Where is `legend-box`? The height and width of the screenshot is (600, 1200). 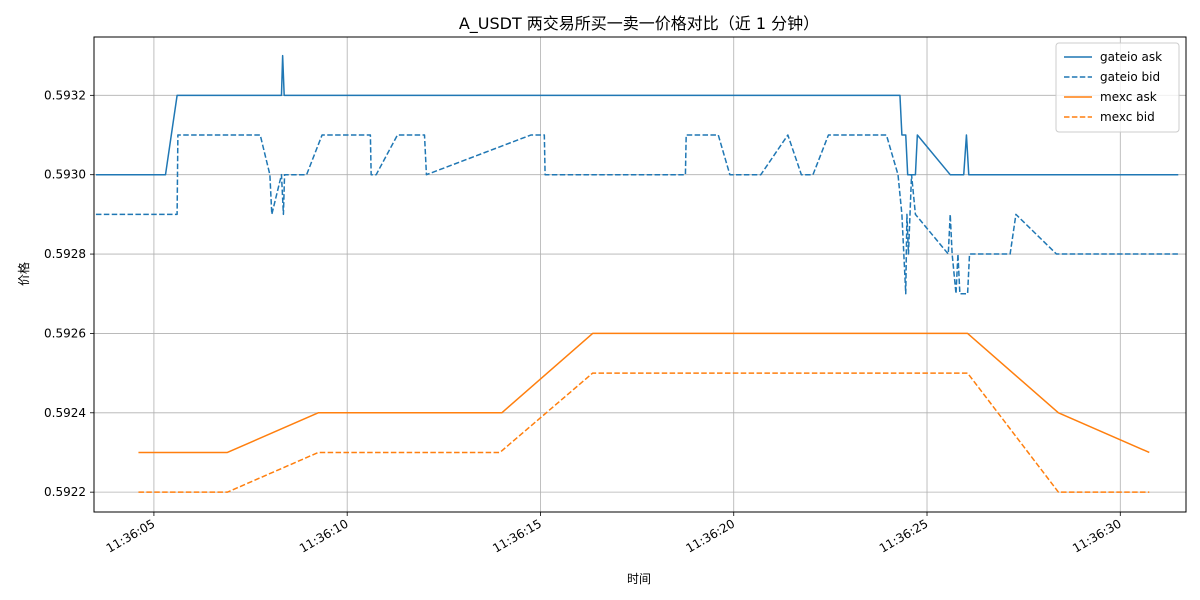 legend-box is located at coordinates (1117, 87).